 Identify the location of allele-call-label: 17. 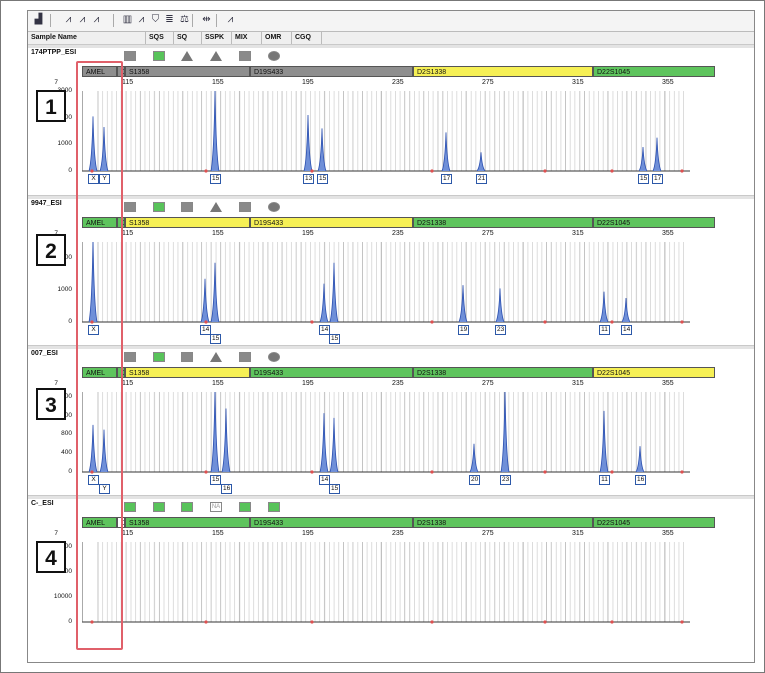
(447, 179).